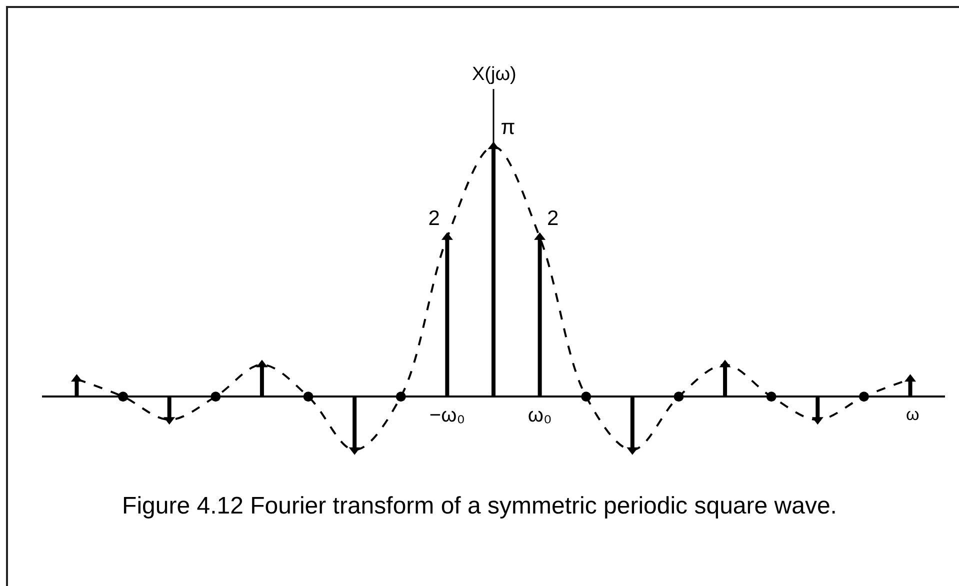 The image size is (959, 586). What do you see at coordinates (540, 415) in the screenshot?
I see `x-tick-label: ω₀` at bounding box center [540, 415].